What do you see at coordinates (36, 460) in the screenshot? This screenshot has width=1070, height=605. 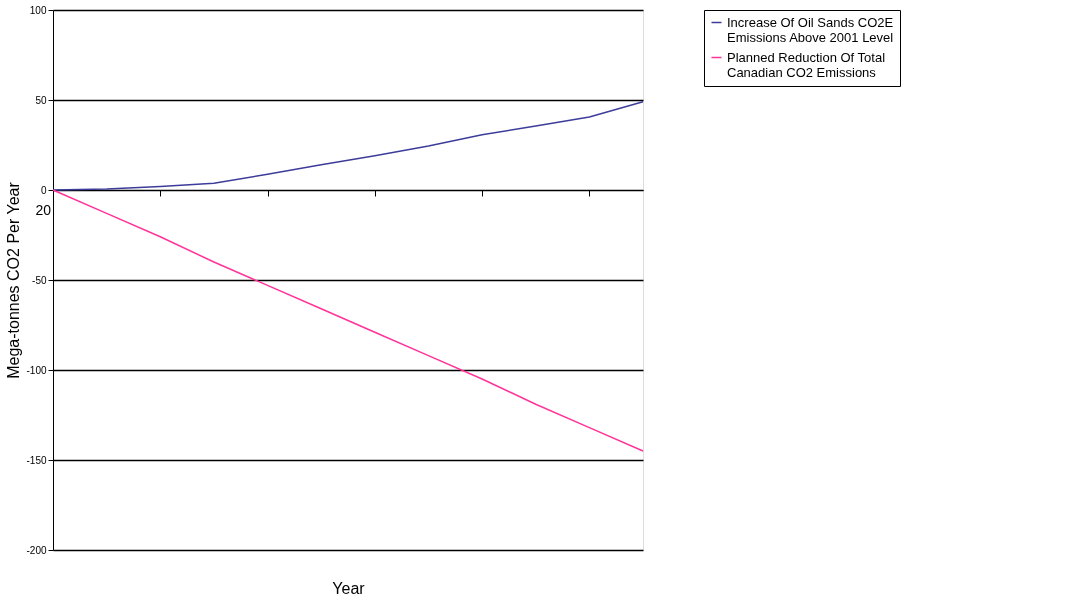 I see `y-tick-label: -150` at bounding box center [36, 460].